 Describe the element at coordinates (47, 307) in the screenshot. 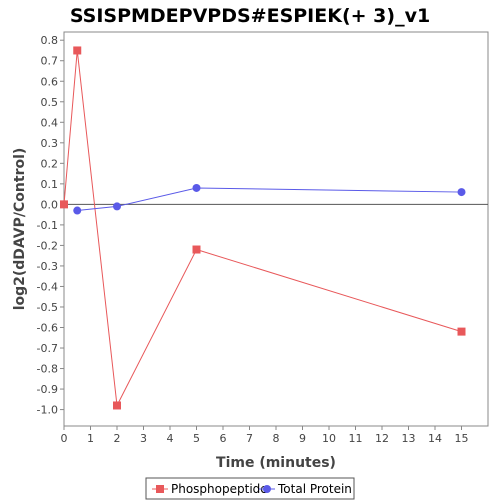

I see `y-tick-label: -0.5` at that location.